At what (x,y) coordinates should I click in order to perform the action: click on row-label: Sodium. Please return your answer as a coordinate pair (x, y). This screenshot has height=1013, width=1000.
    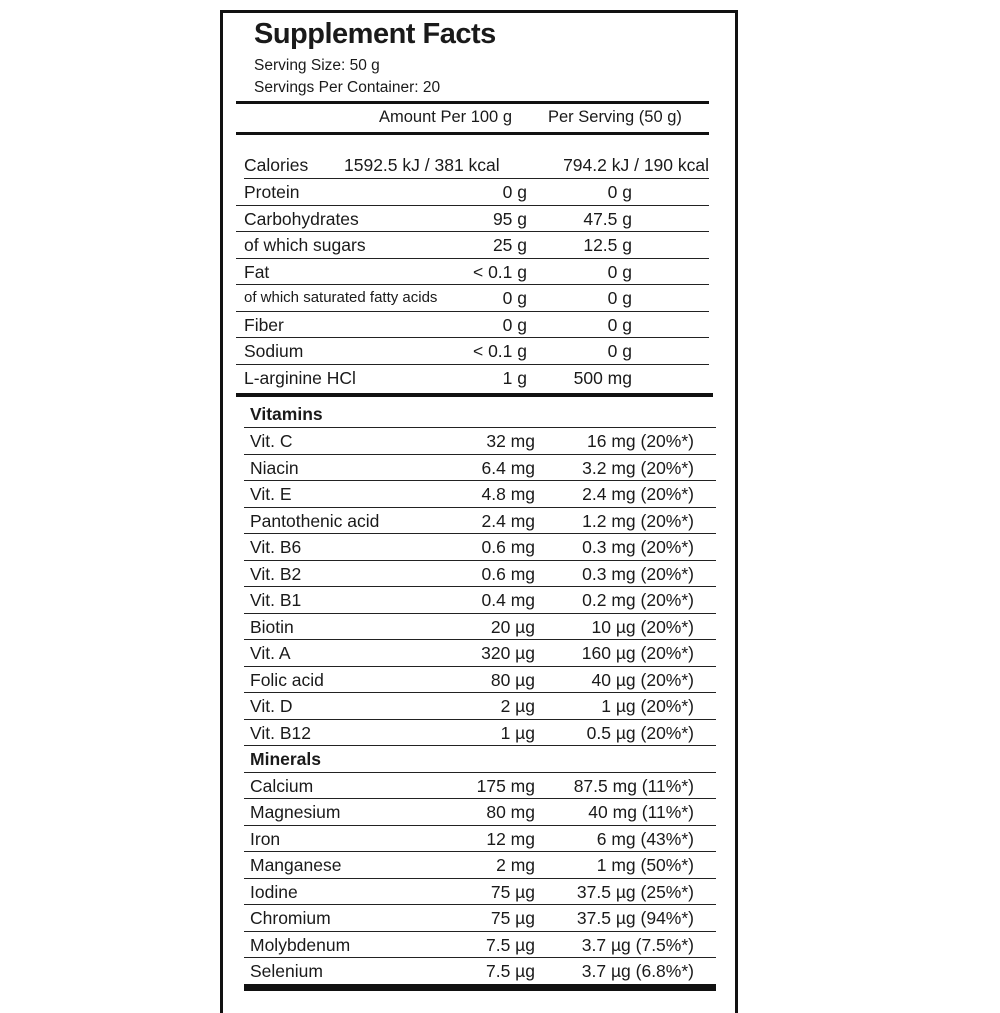
    Looking at the image, I should click on (274, 351).